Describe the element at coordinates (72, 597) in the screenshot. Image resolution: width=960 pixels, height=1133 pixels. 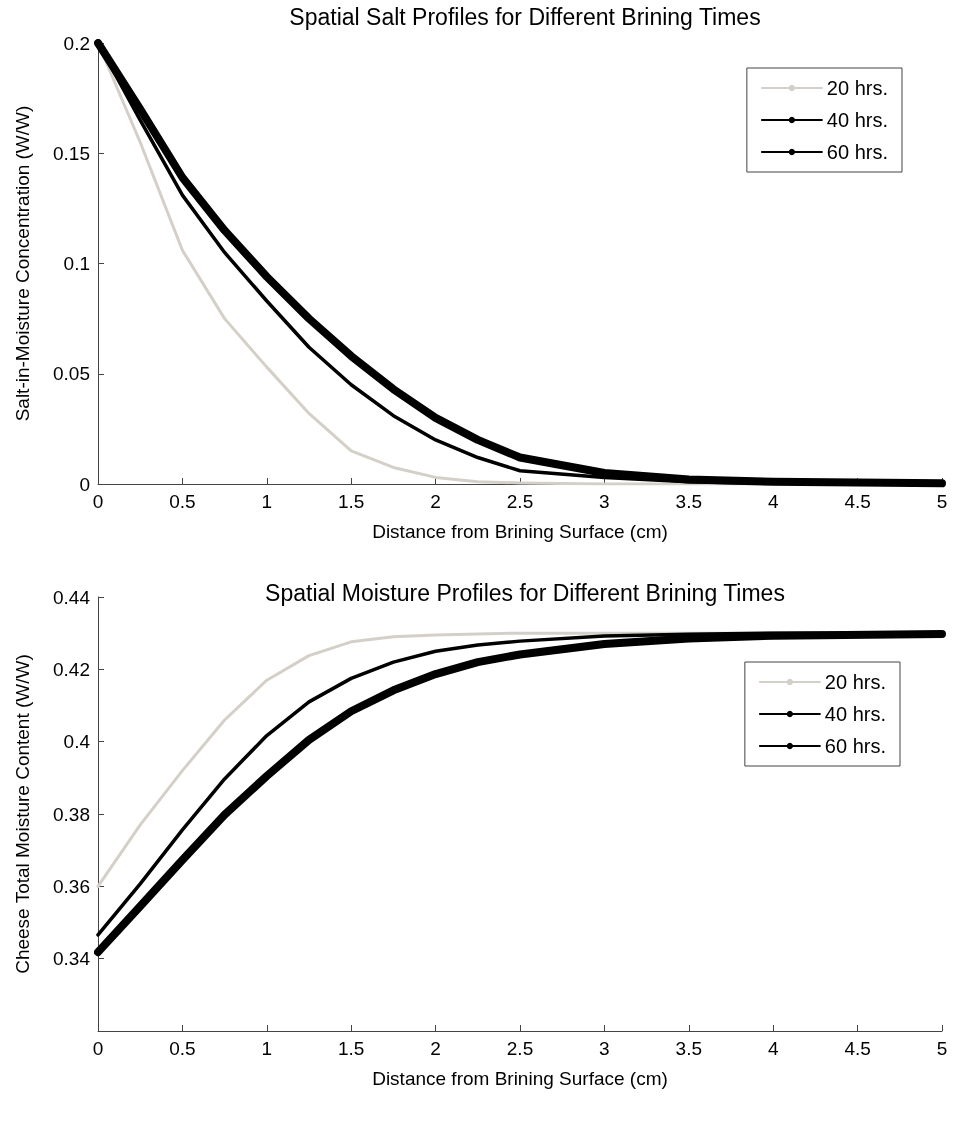
I see `y-tick-label: 0.44` at that location.